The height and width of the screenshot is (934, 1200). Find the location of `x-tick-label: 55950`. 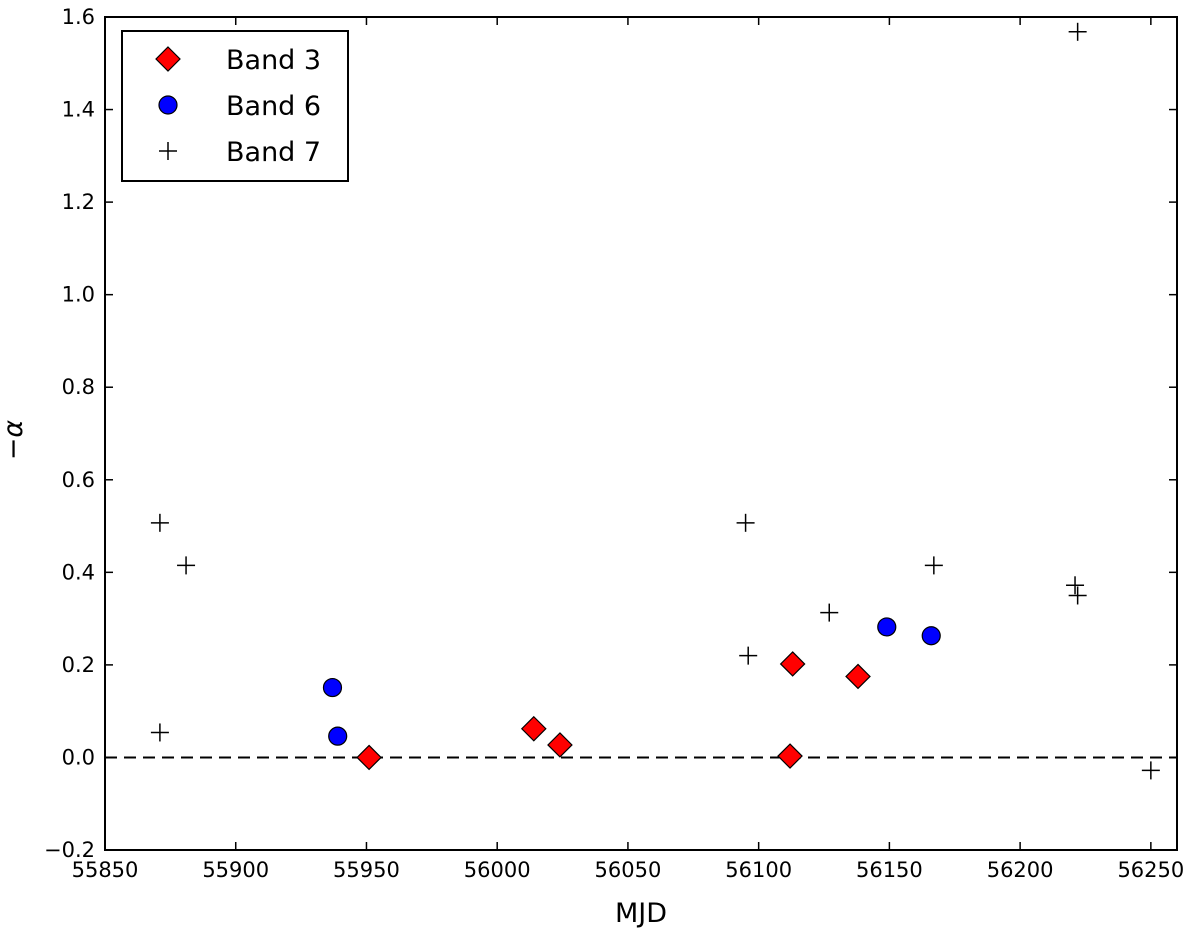

x-tick-label: 55950 is located at coordinates (366, 870).